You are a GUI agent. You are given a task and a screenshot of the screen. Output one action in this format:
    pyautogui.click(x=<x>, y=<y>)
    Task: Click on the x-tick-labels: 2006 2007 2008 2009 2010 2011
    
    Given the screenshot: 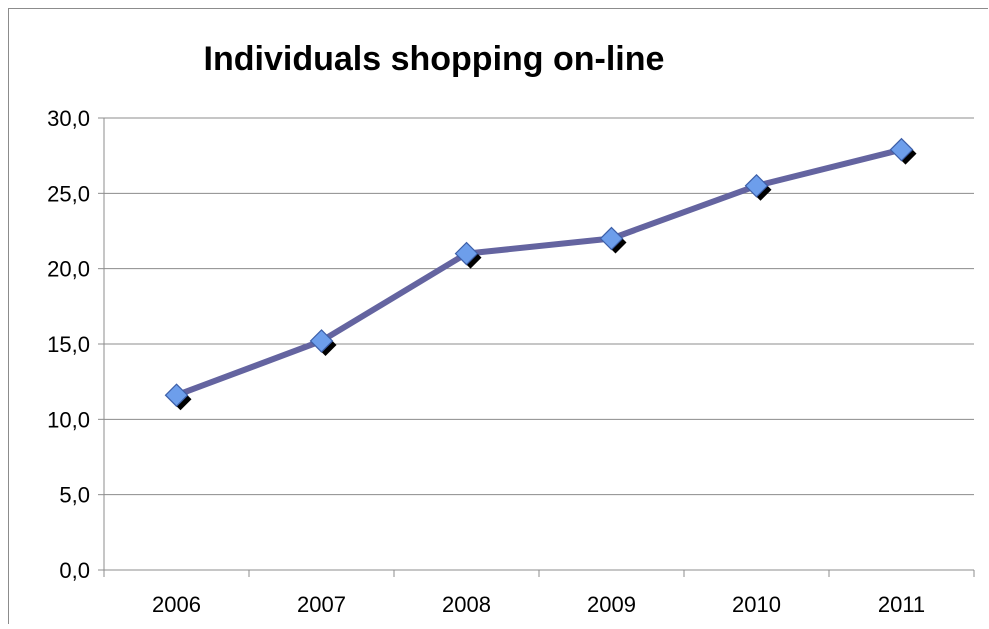 What is the action you would take?
    pyautogui.click(x=538, y=604)
    